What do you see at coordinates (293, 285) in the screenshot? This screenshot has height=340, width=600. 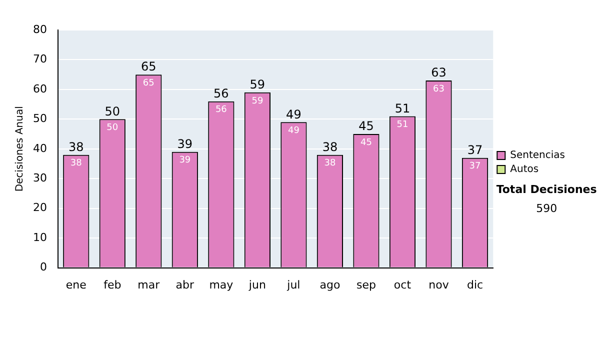 I see `x-tick-label: jul` at bounding box center [293, 285].